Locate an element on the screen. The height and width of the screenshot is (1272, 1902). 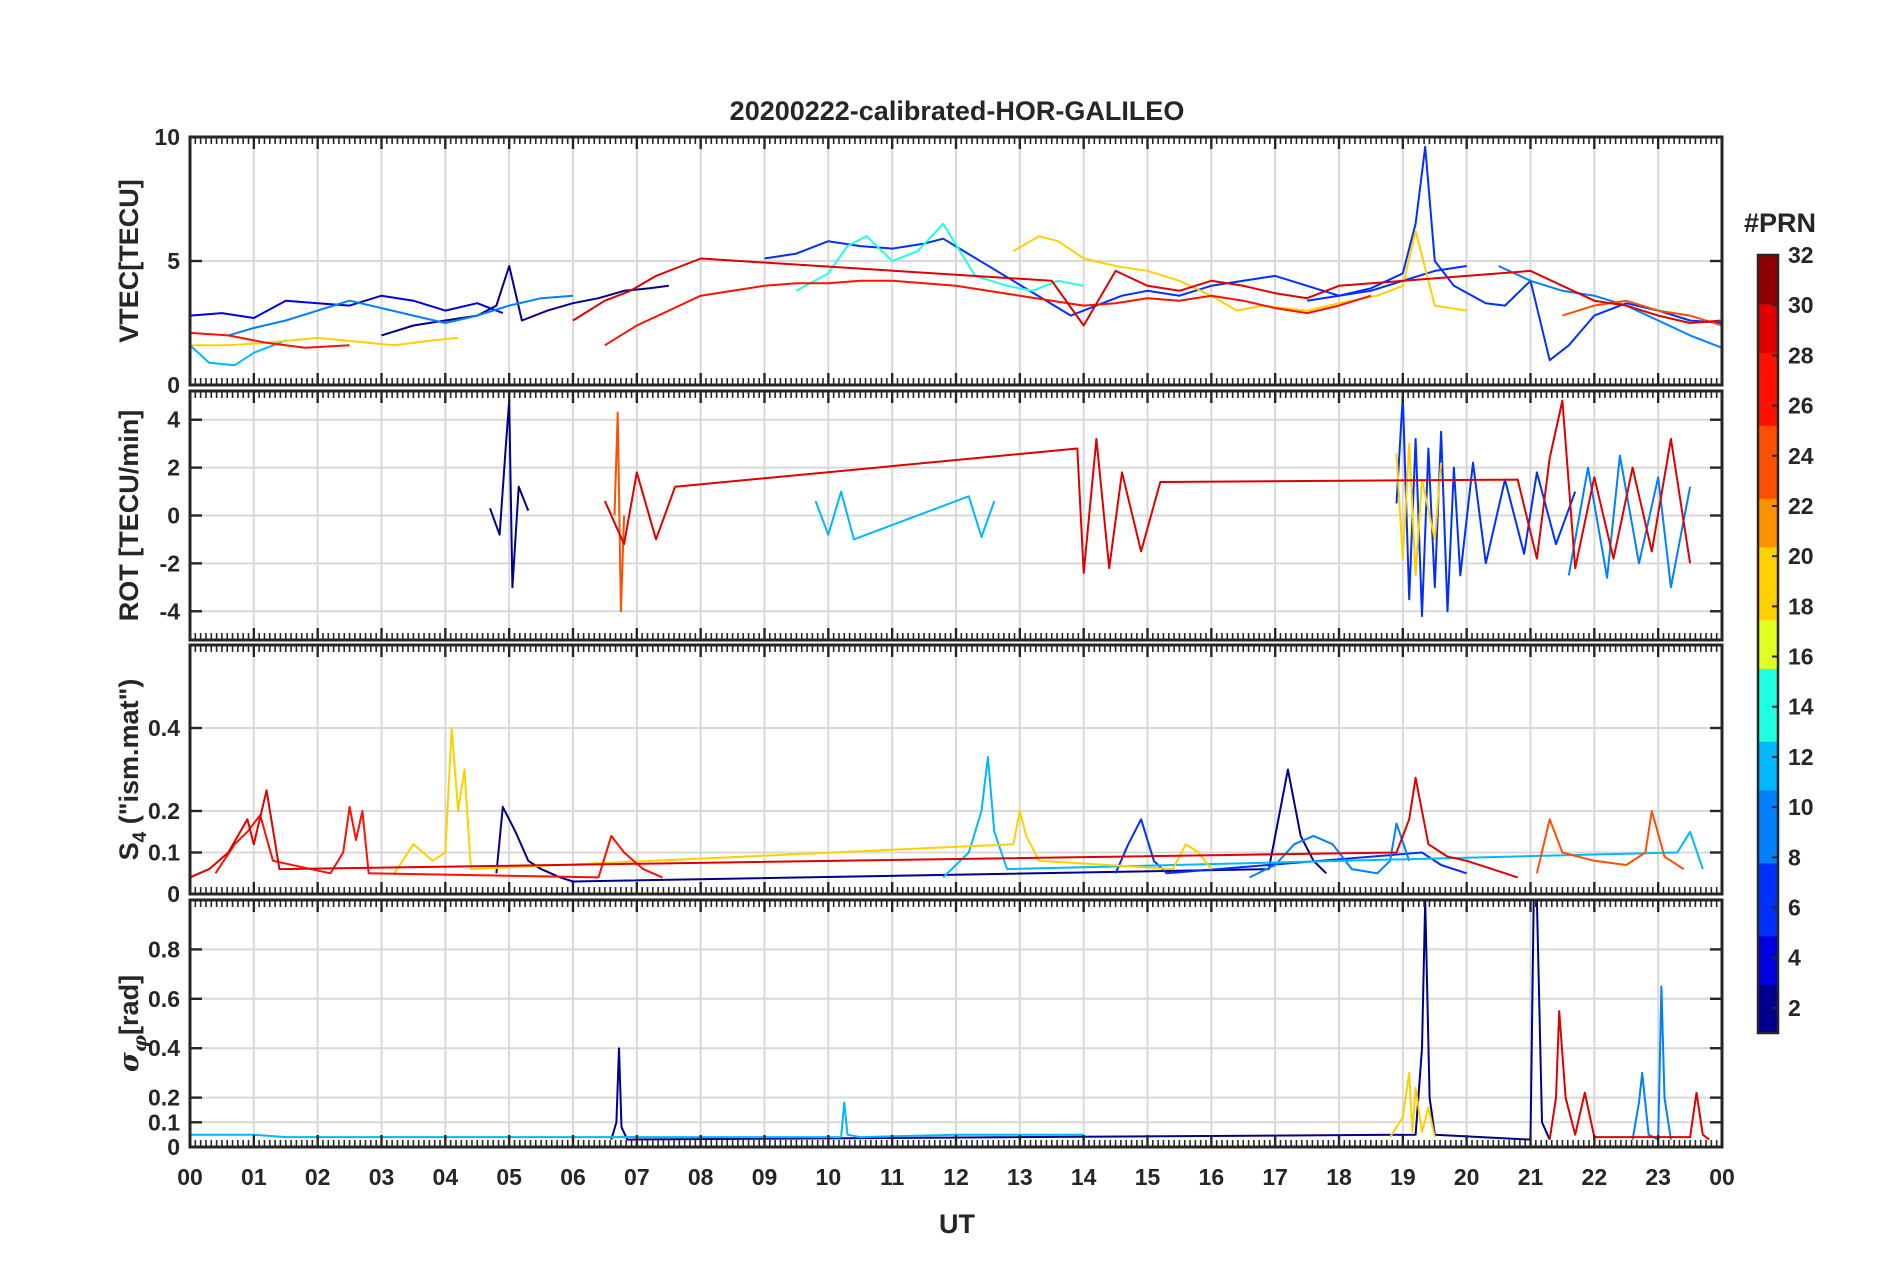
colorbar-tick-label: 14 is located at coordinates (1801, 707).